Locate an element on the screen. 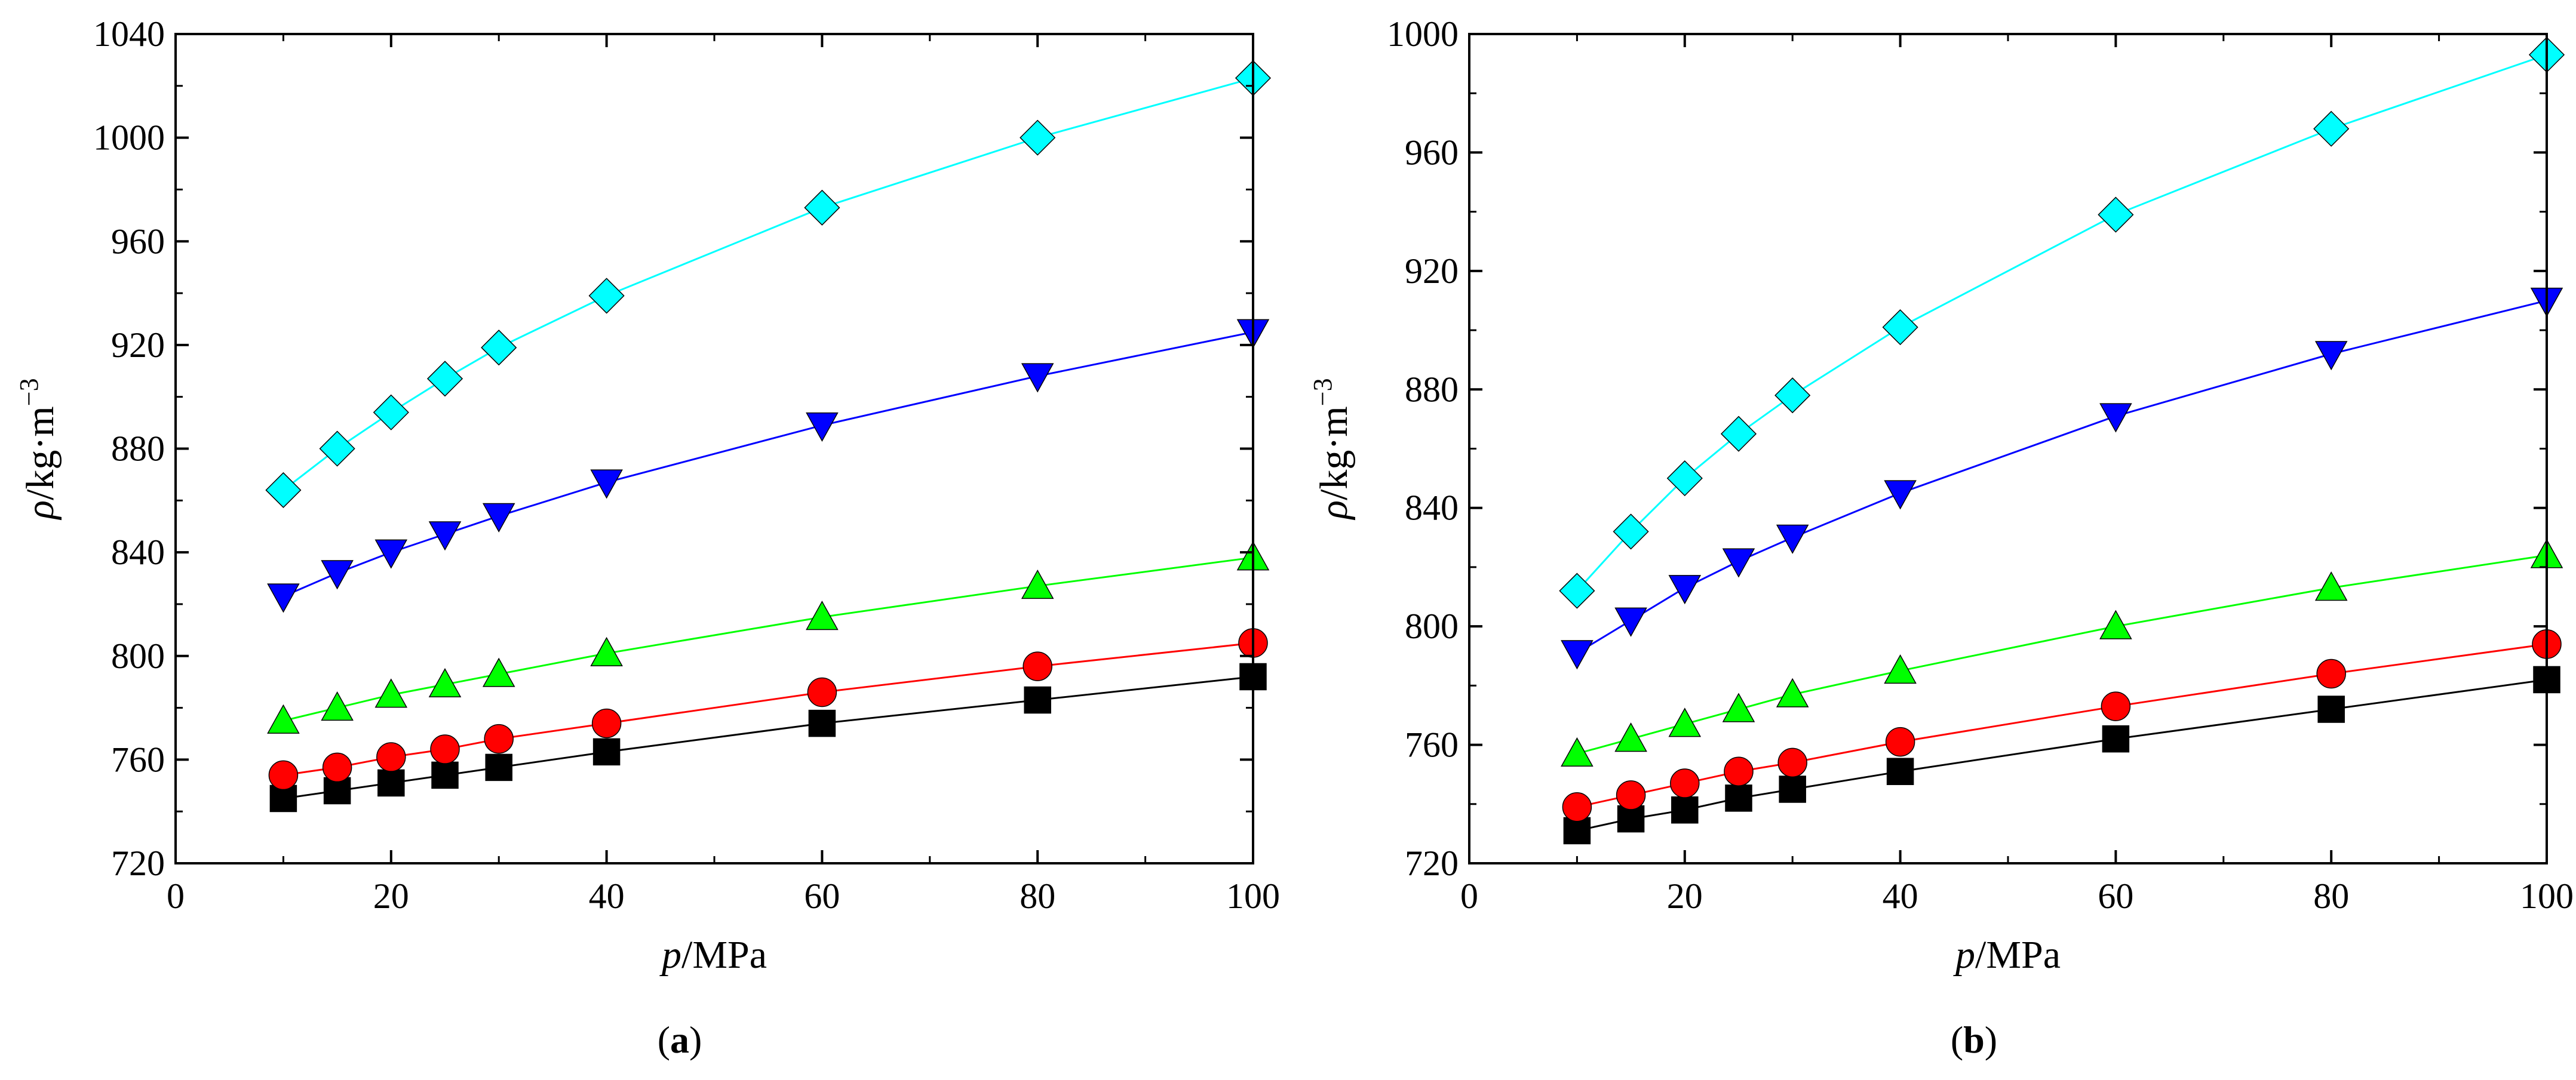  x-tick-label: 20 is located at coordinates (391, 896).